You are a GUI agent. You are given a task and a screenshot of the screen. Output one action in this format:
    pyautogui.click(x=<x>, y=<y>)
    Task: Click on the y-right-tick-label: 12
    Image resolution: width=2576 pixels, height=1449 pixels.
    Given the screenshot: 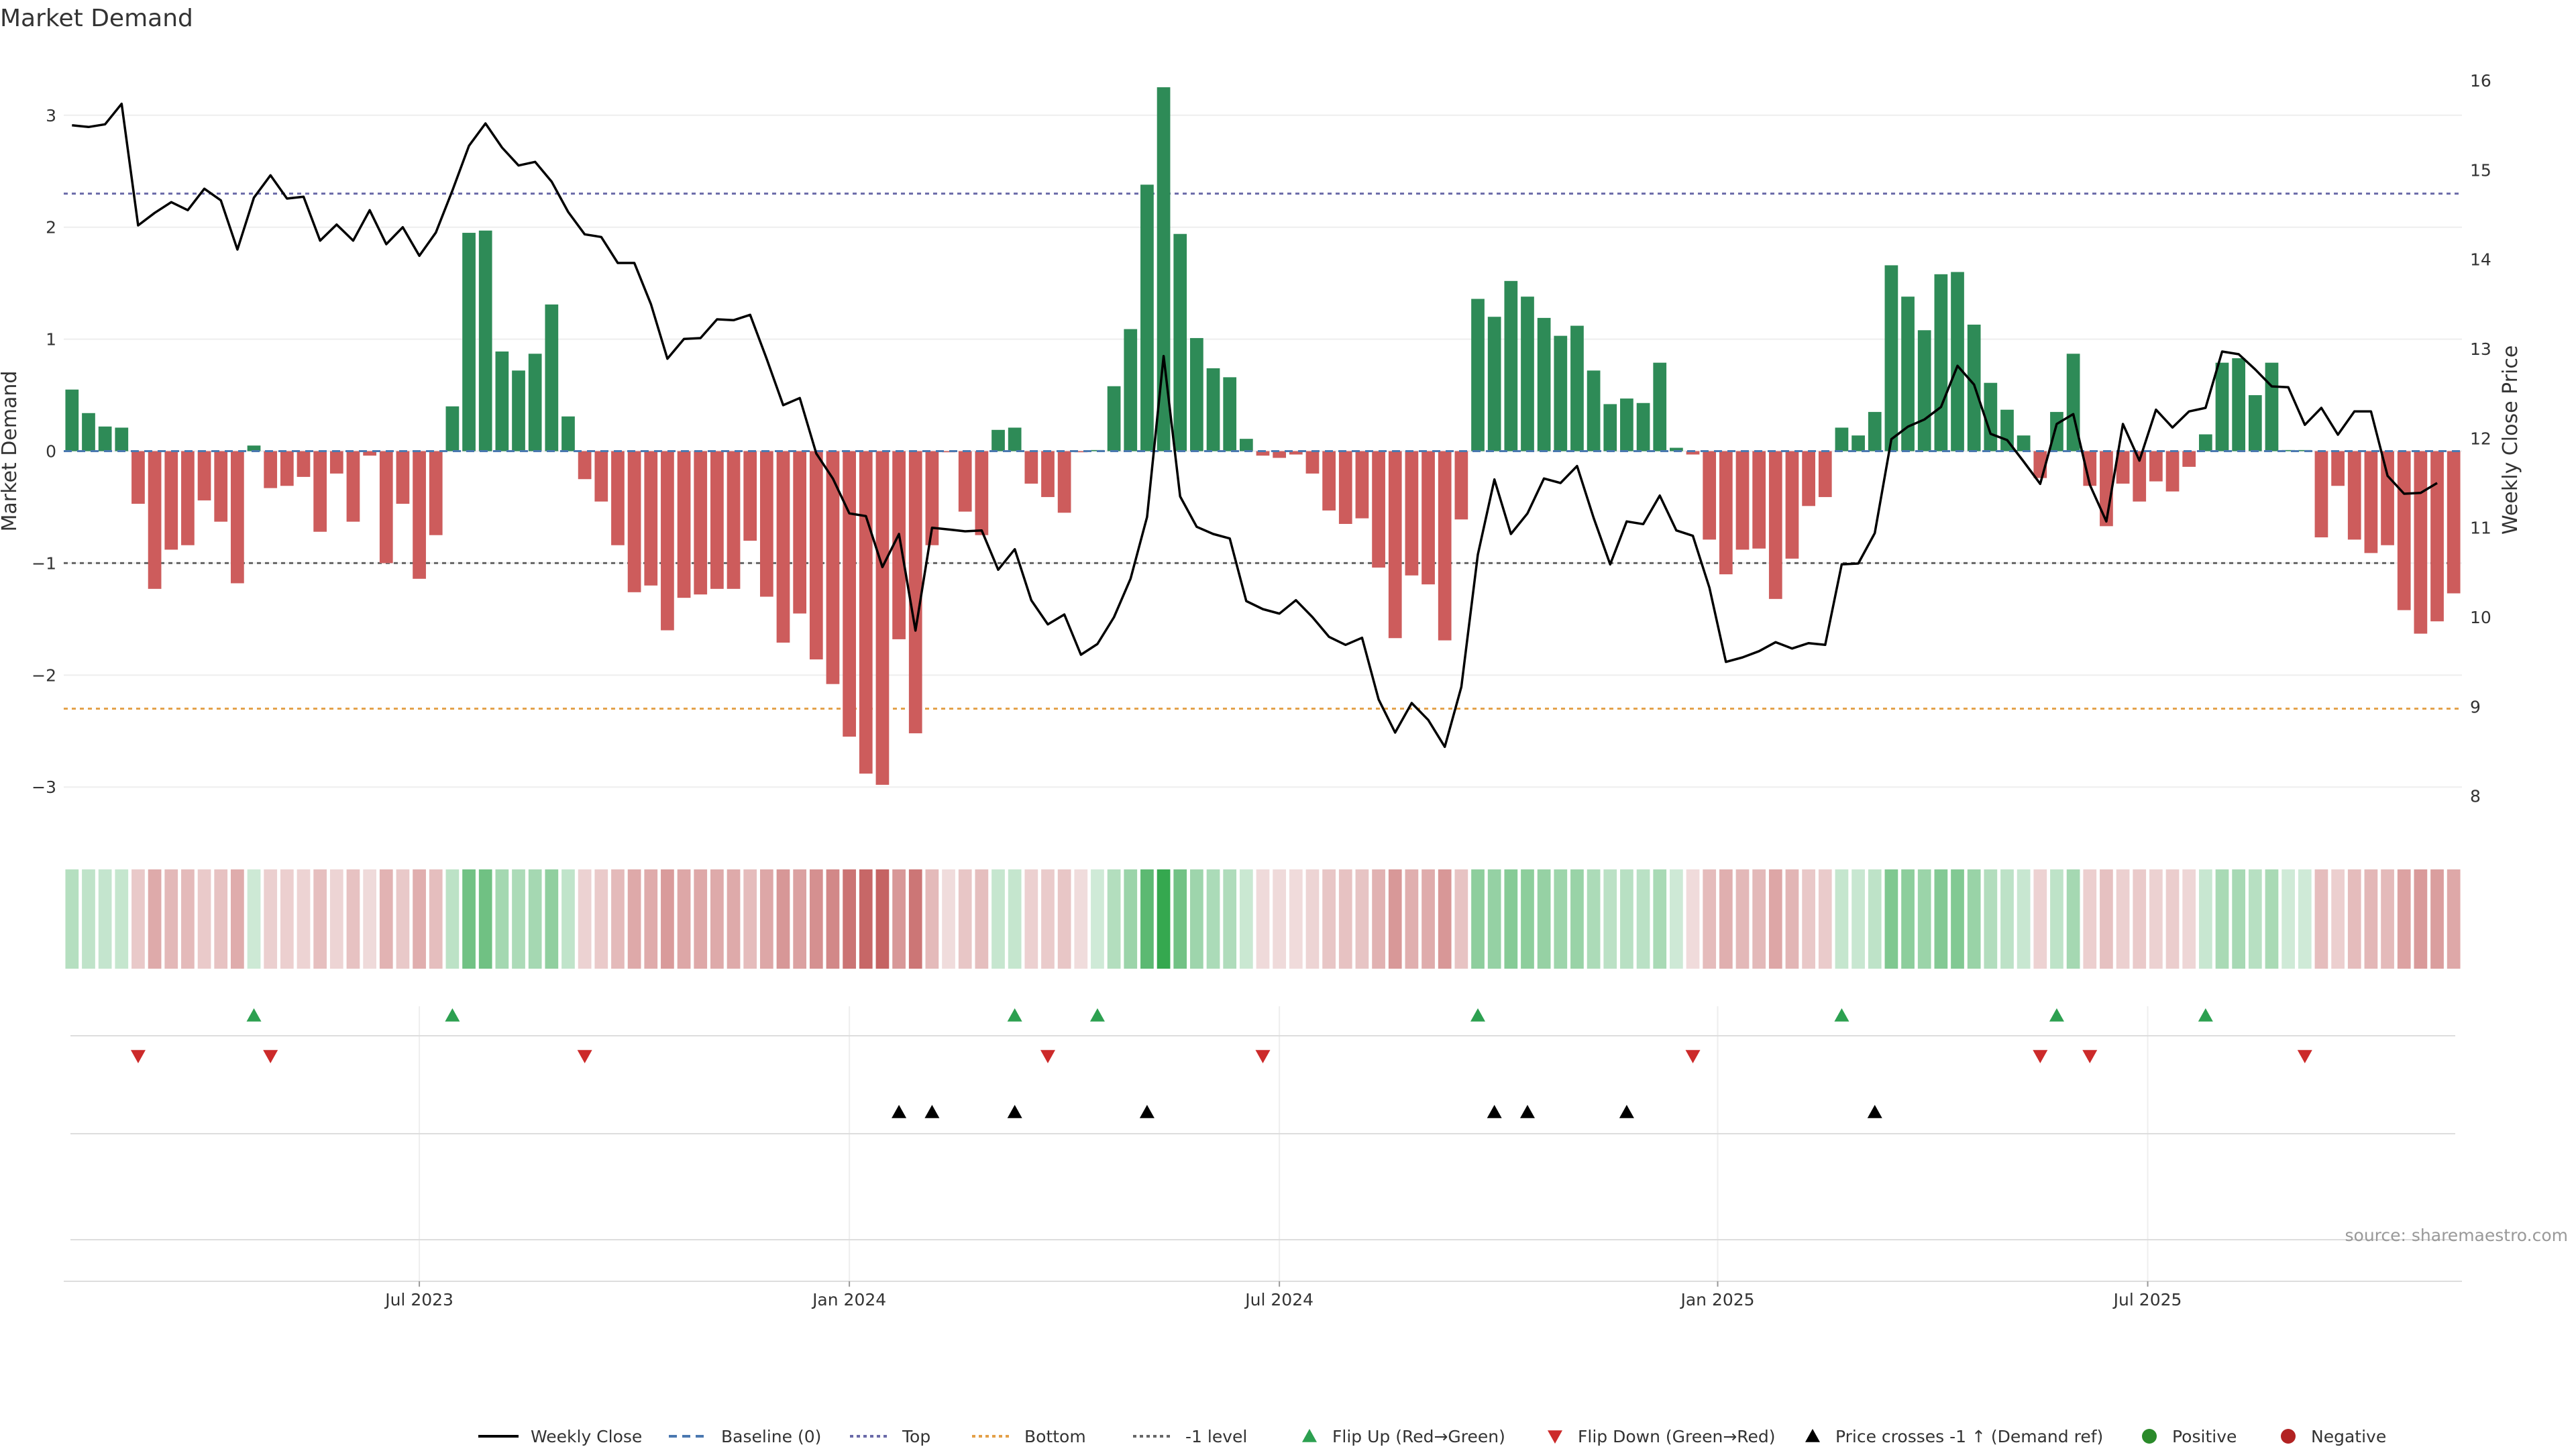 What is the action you would take?
    pyautogui.click(x=2480, y=438)
    